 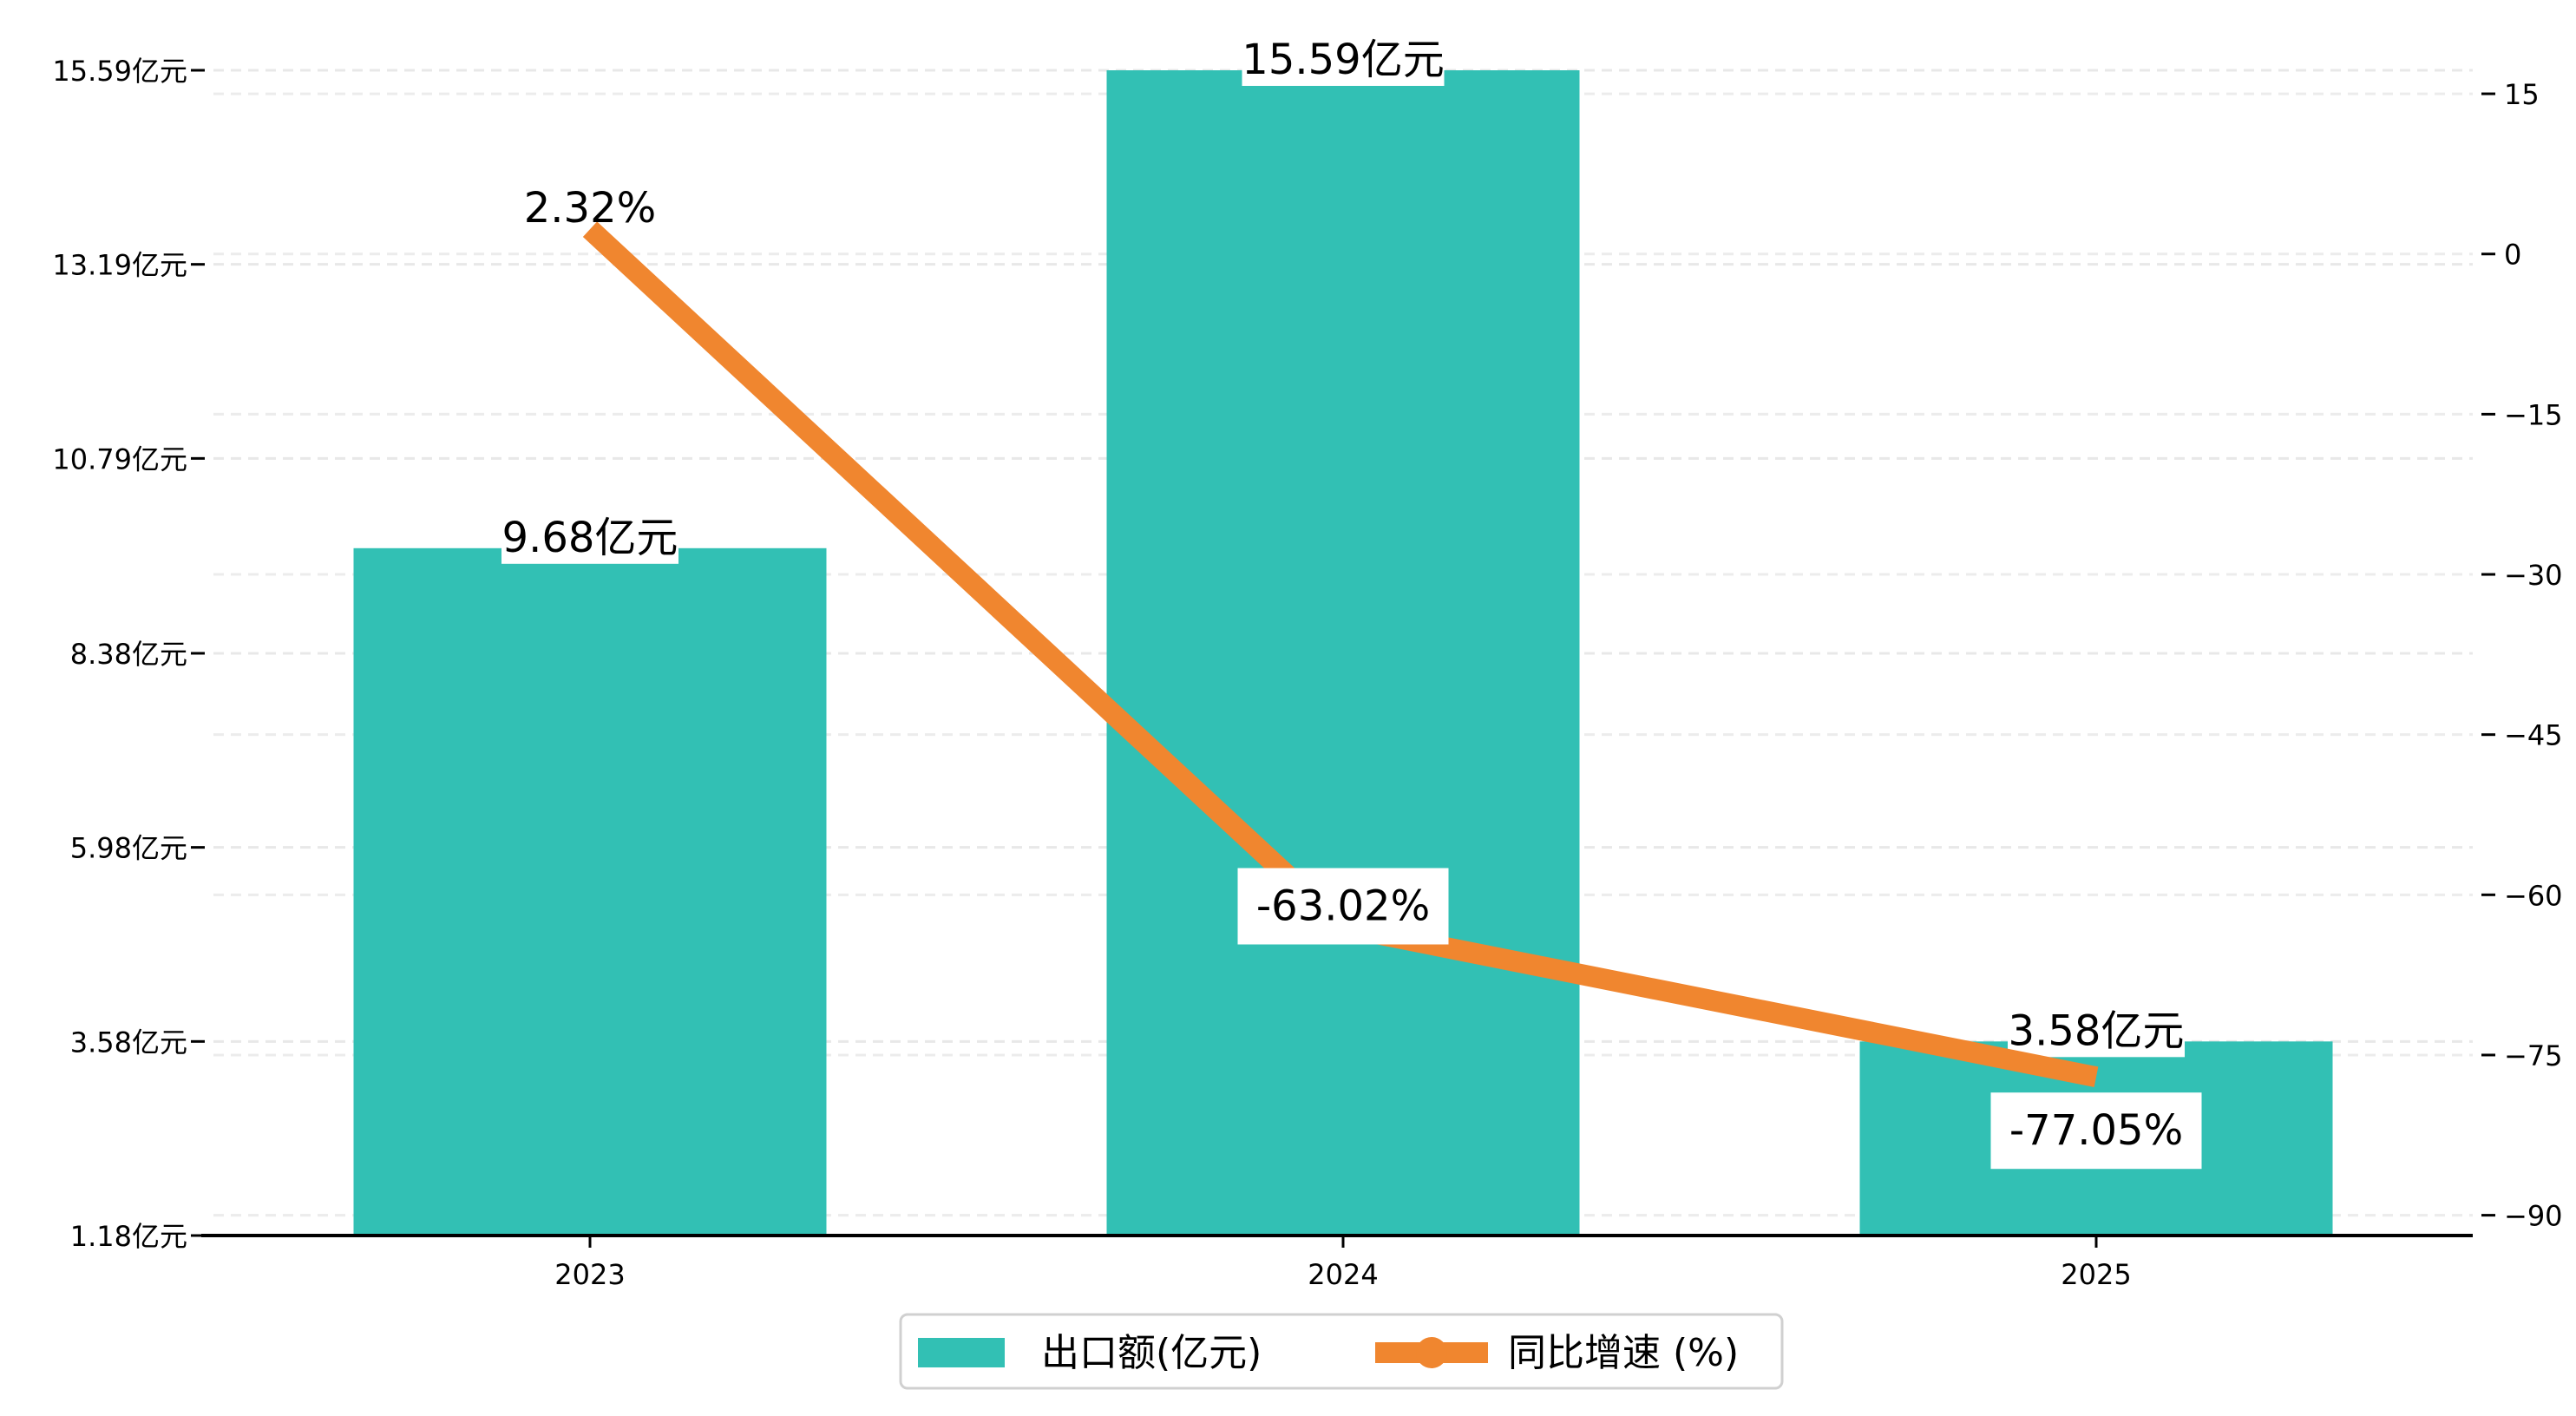 I want to click on right-tick-label: −15, so click(x=2533, y=415).